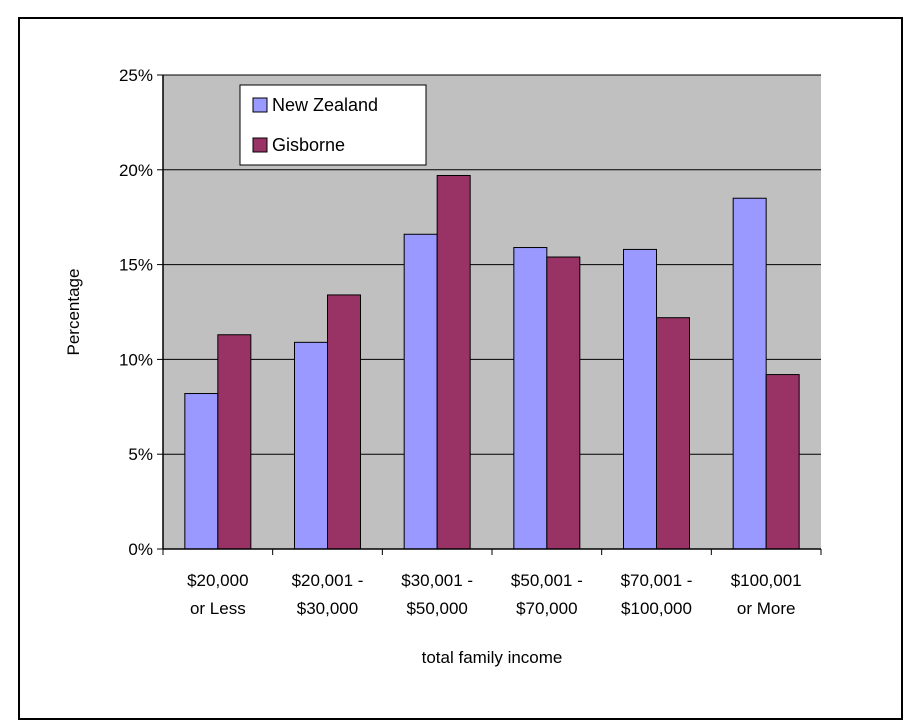 The width and height of the screenshot is (903, 720). I want to click on y-tick-label: 25%, so click(136, 75).